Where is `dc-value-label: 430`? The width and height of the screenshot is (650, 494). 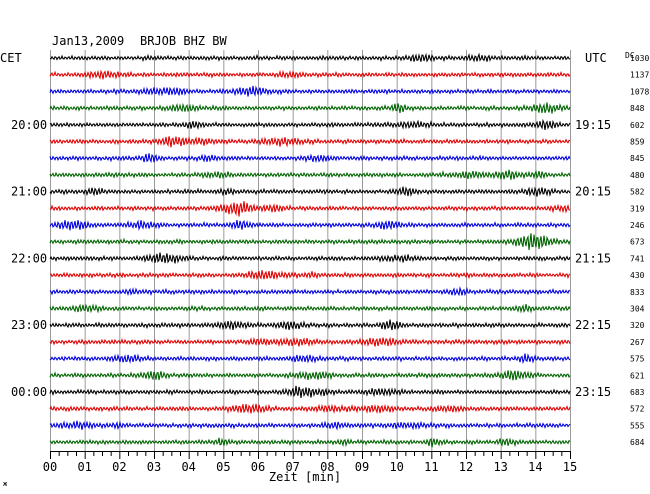 dc-value-label: 430 is located at coordinates (637, 275).